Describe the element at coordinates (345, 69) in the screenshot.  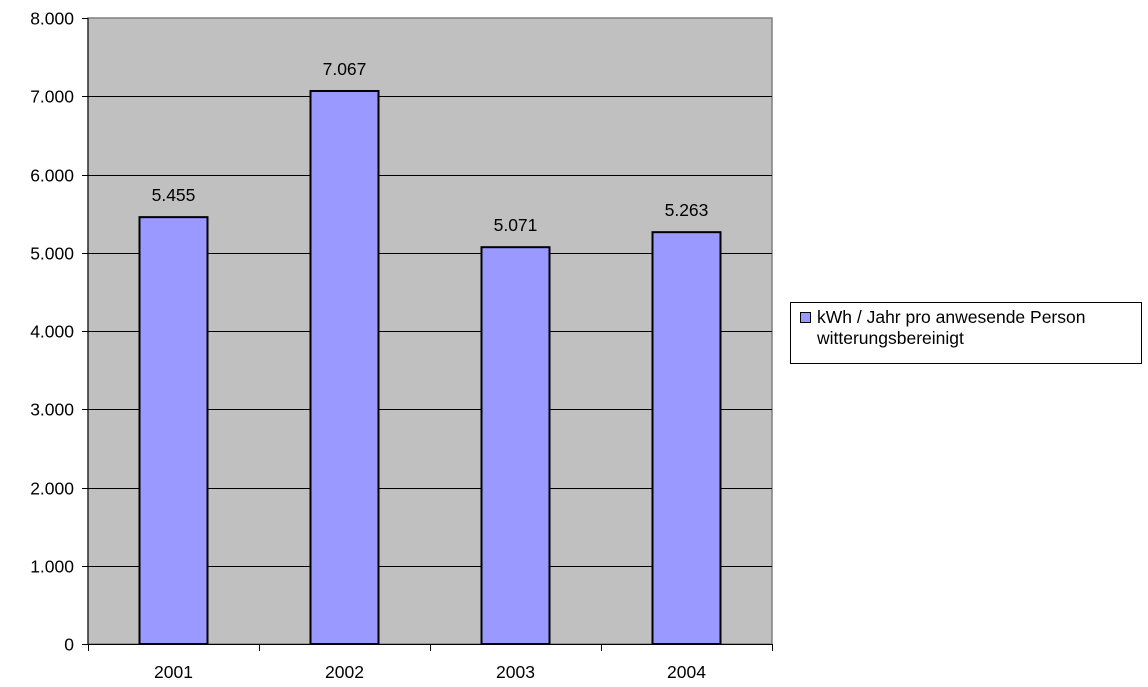
I see `data-label-2002: 7.067` at that location.